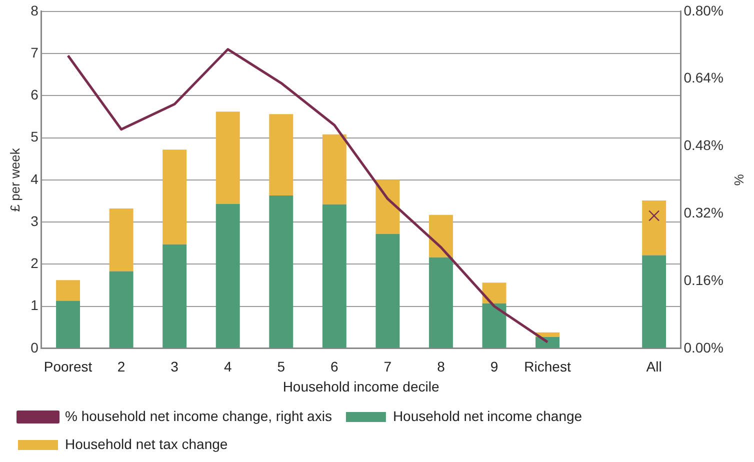 This screenshot has width=754, height=462. I want to click on y-tick-label: 8, so click(34, 10).